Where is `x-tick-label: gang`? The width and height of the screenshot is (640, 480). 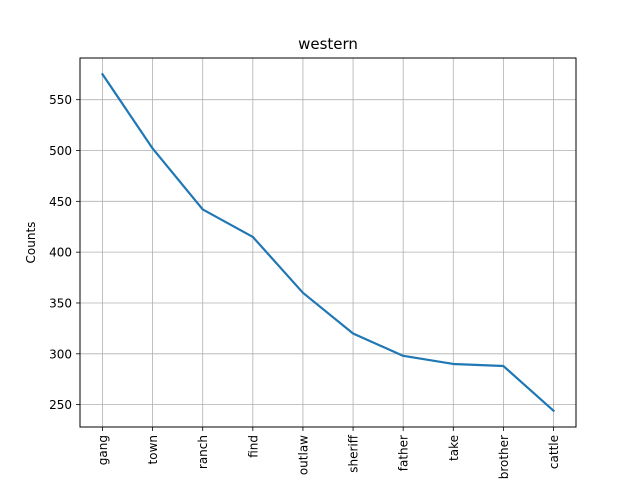
x-tick-label: gang is located at coordinates (103, 450).